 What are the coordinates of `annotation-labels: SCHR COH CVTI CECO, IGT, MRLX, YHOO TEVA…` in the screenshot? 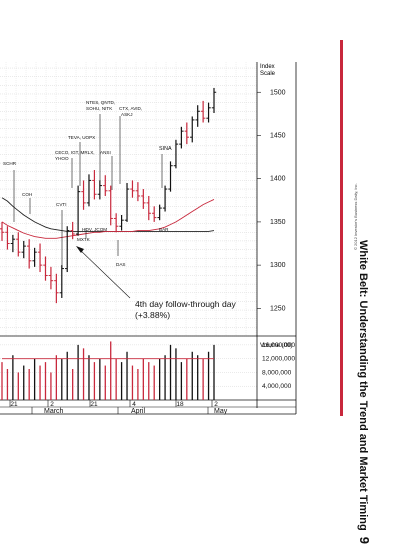 It's located at (87, 183).